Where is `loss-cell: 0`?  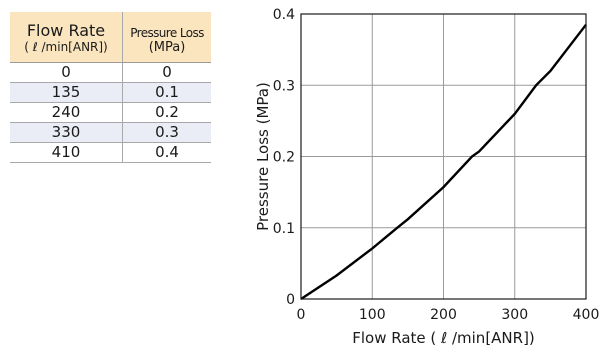
loss-cell: 0 is located at coordinates (166, 72).